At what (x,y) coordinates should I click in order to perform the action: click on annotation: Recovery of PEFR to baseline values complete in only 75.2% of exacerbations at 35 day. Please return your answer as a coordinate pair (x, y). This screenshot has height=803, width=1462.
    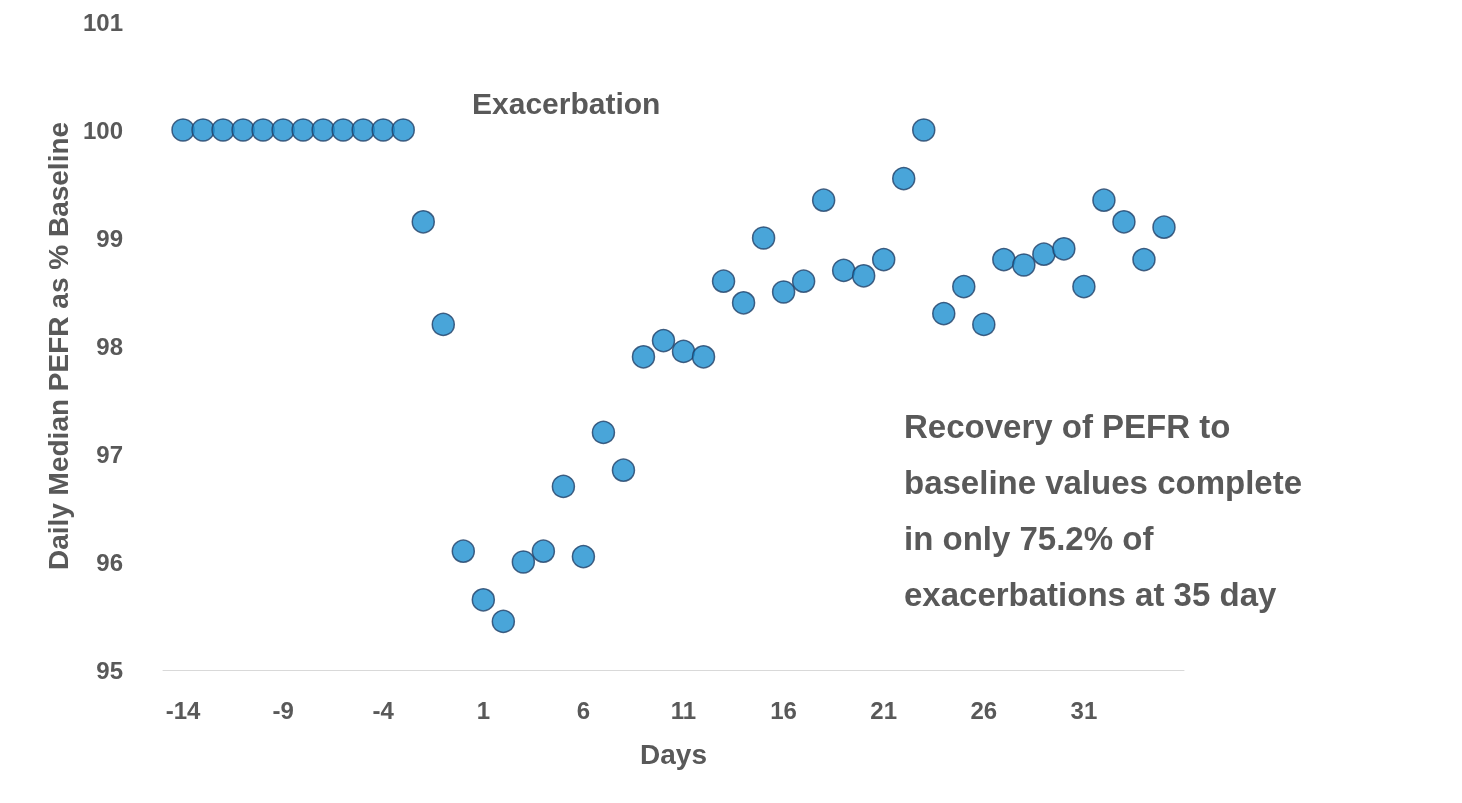
    Looking at the image, I should click on (1103, 510).